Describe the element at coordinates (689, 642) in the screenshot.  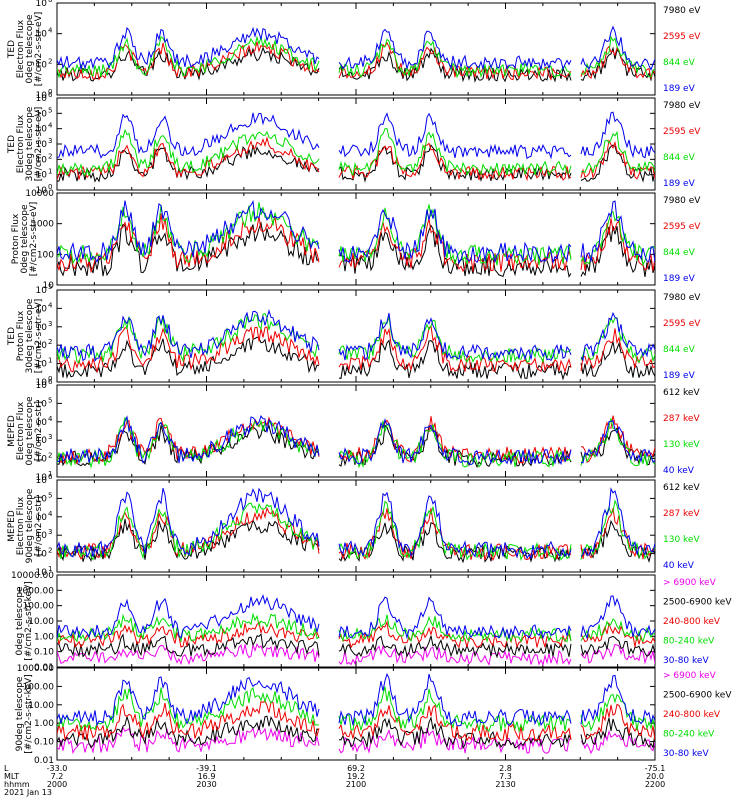
I see `legend-label: 80-240 keV` at that location.